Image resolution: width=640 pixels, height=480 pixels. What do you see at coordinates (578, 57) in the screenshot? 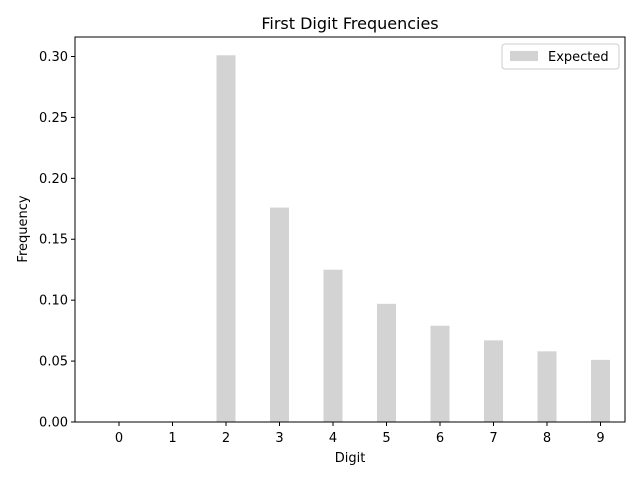
I see `legend-label: Expected` at bounding box center [578, 57].